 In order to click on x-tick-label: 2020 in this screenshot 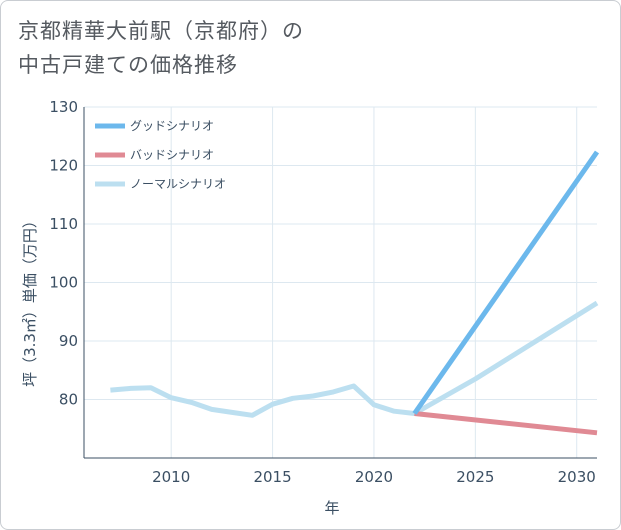, I will do `click(374, 477)`.